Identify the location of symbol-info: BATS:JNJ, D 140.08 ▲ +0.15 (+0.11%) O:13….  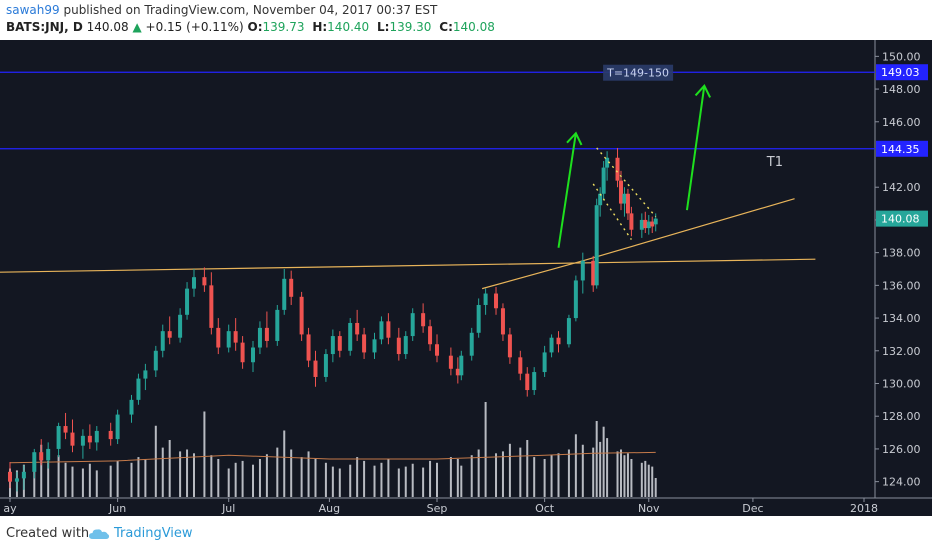
(252, 27).